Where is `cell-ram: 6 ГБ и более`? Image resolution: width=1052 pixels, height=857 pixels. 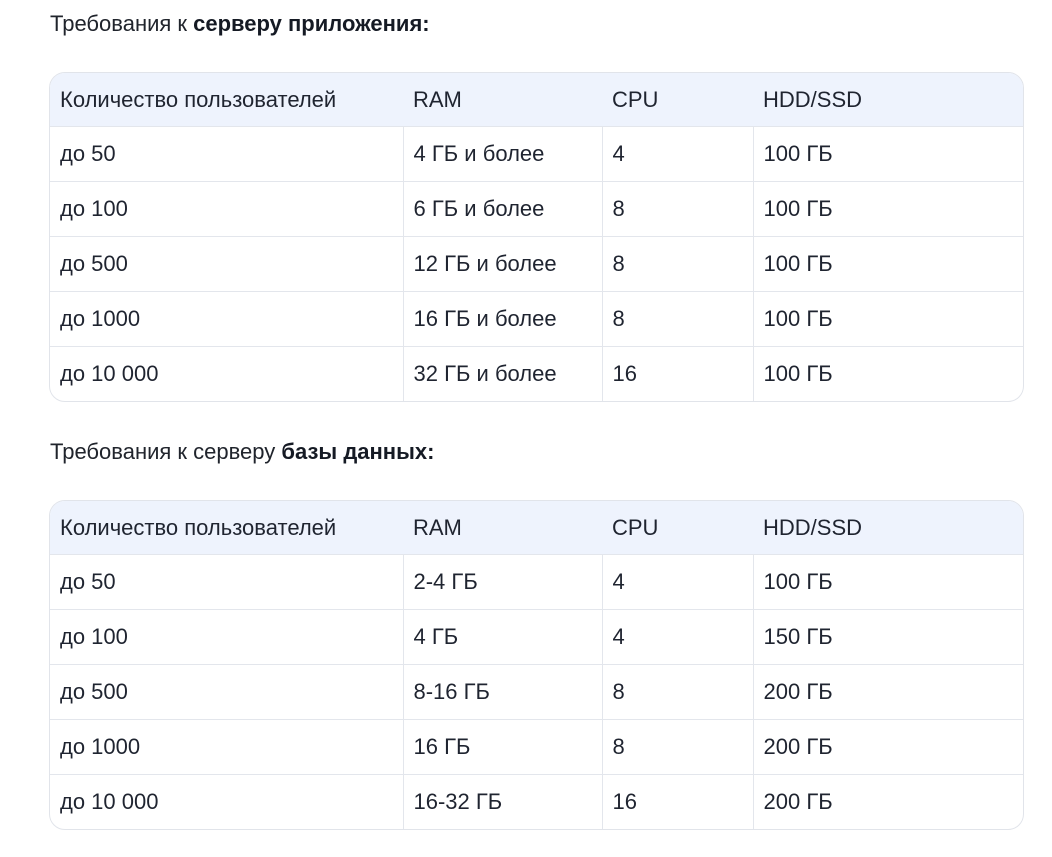 cell-ram: 6 ГБ и более is located at coordinates (502, 209).